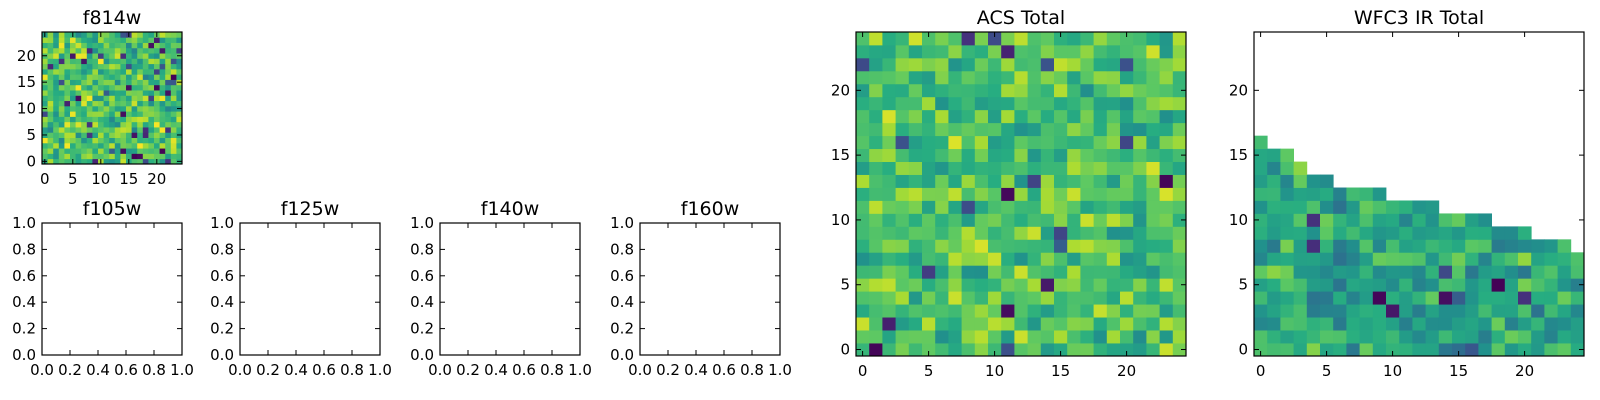 Image resolution: width=1600 pixels, height=400 pixels. I want to click on y-tick-label: 10, so click(26, 109).